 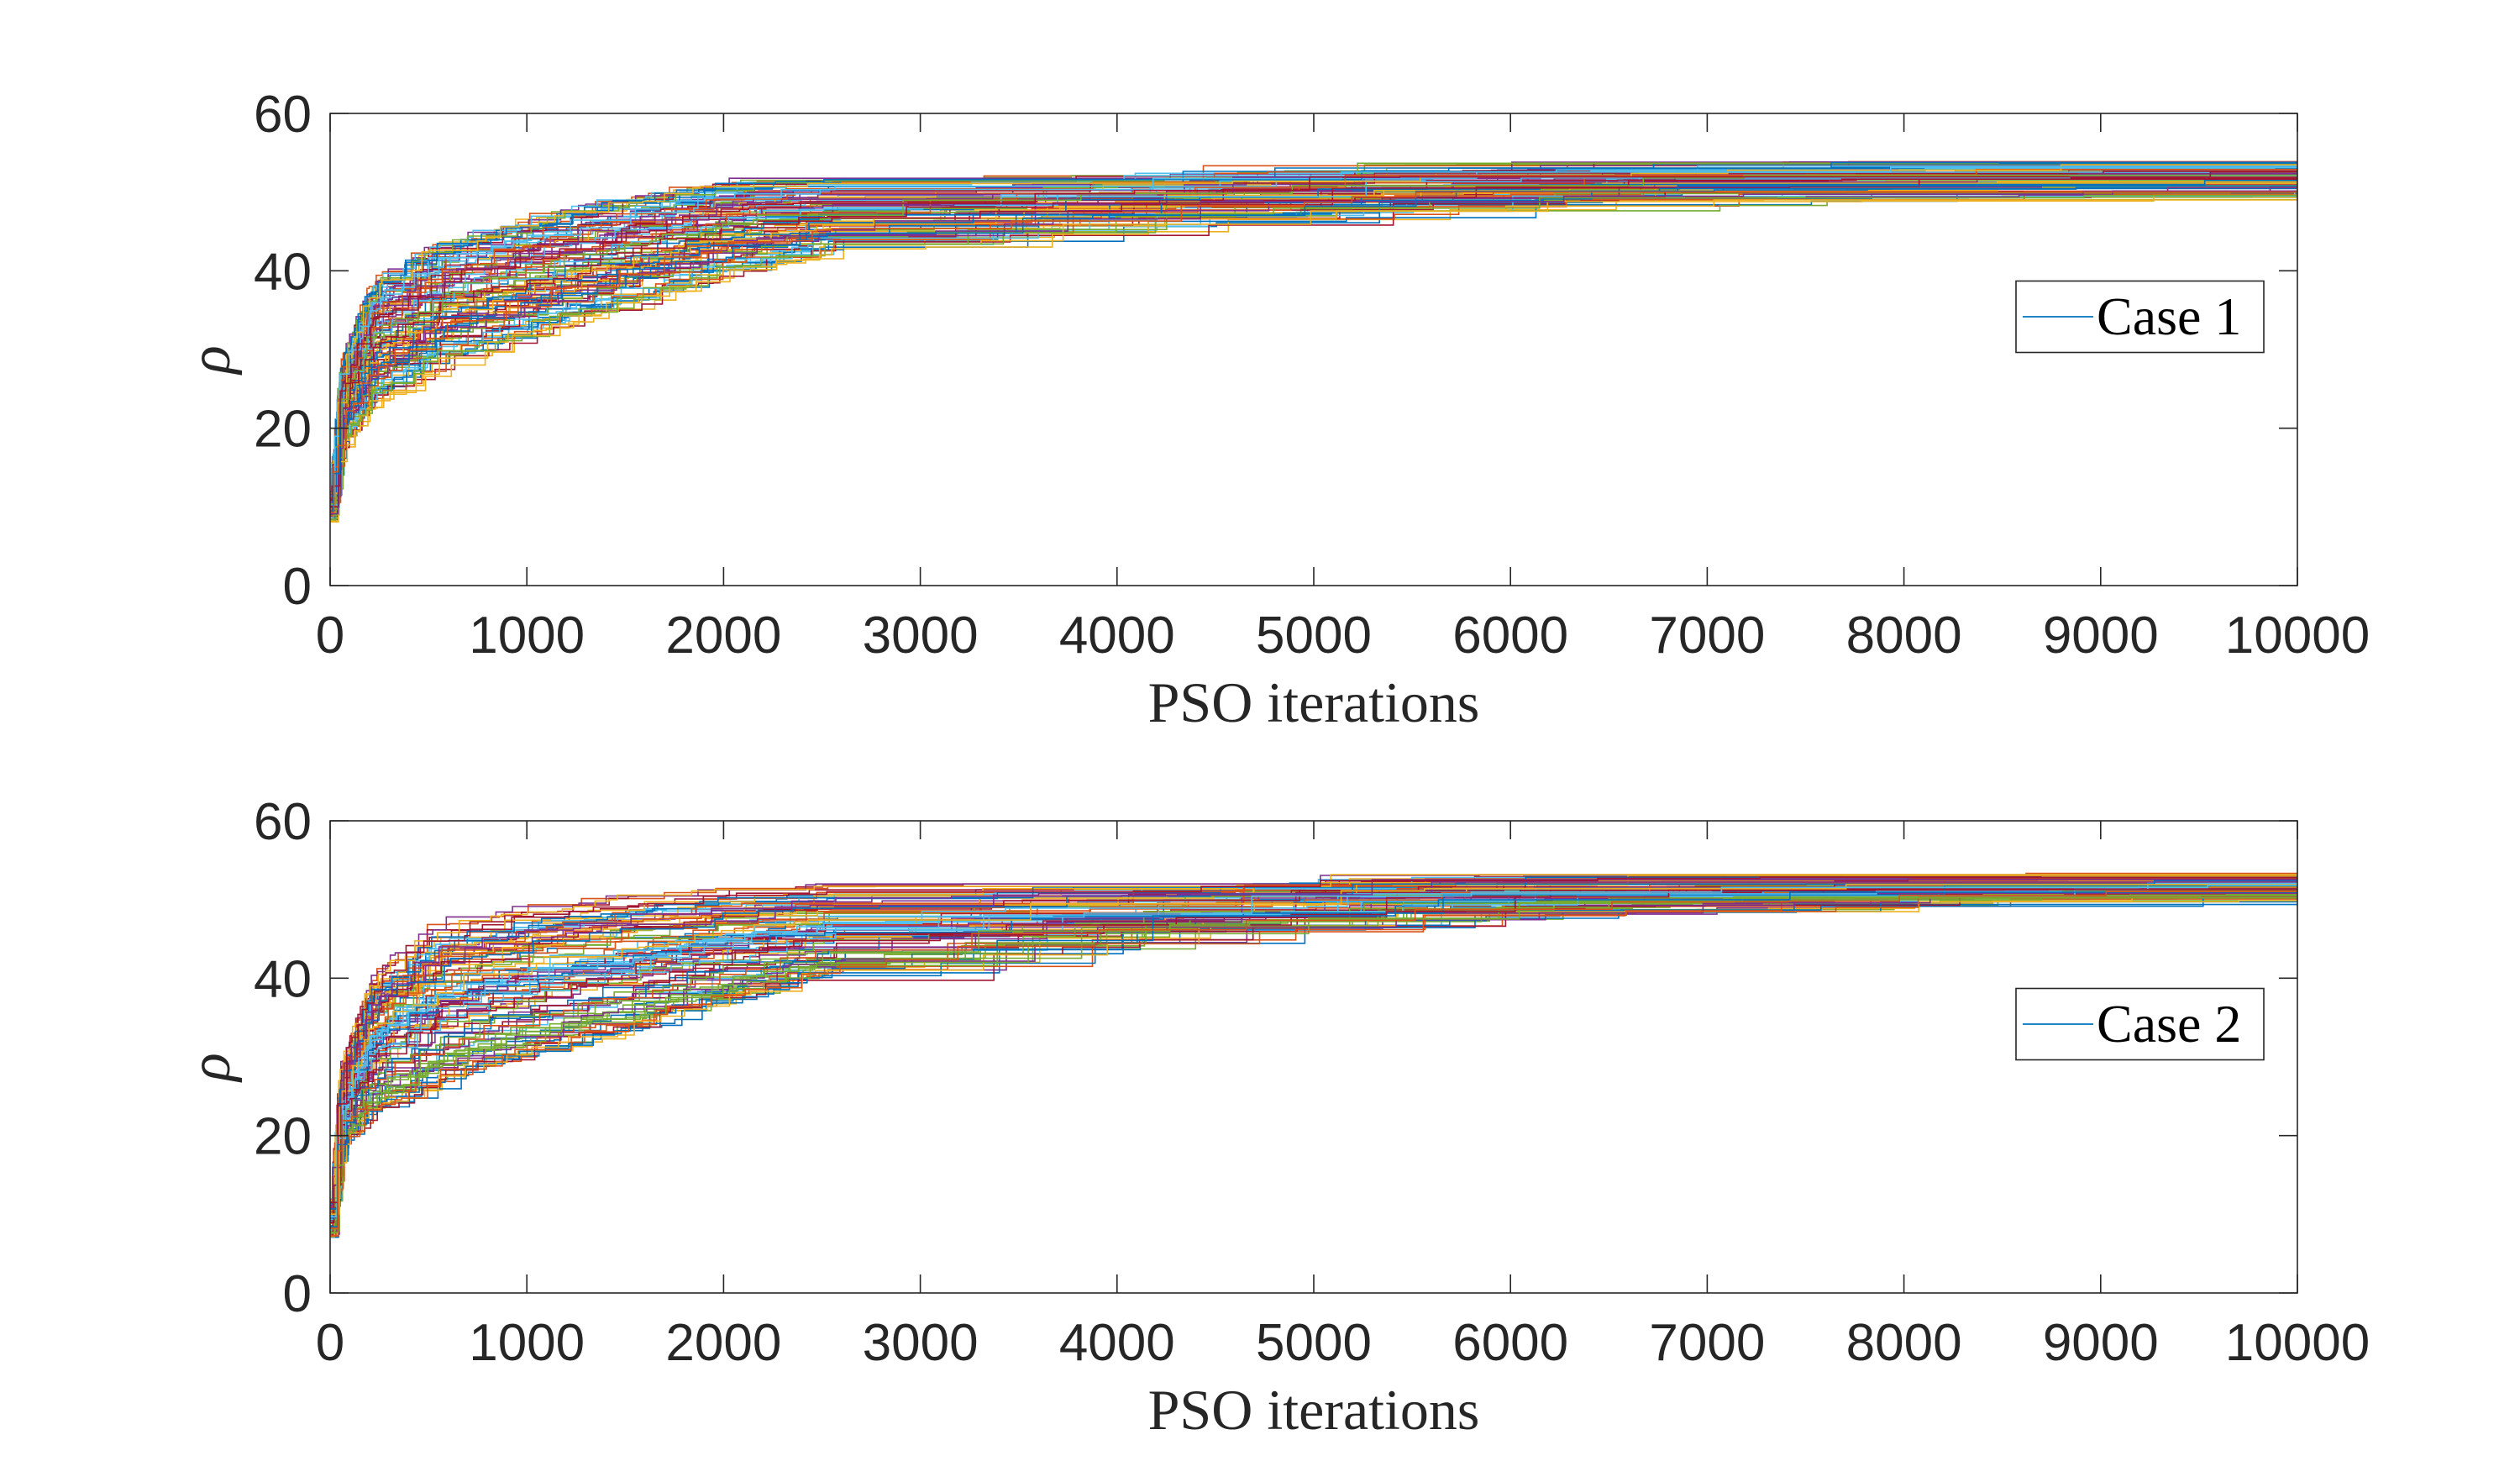 What do you see at coordinates (2169, 316) in the screenshot?
I see `legend-entry: Case 1` at bounding box center [2169, 316].